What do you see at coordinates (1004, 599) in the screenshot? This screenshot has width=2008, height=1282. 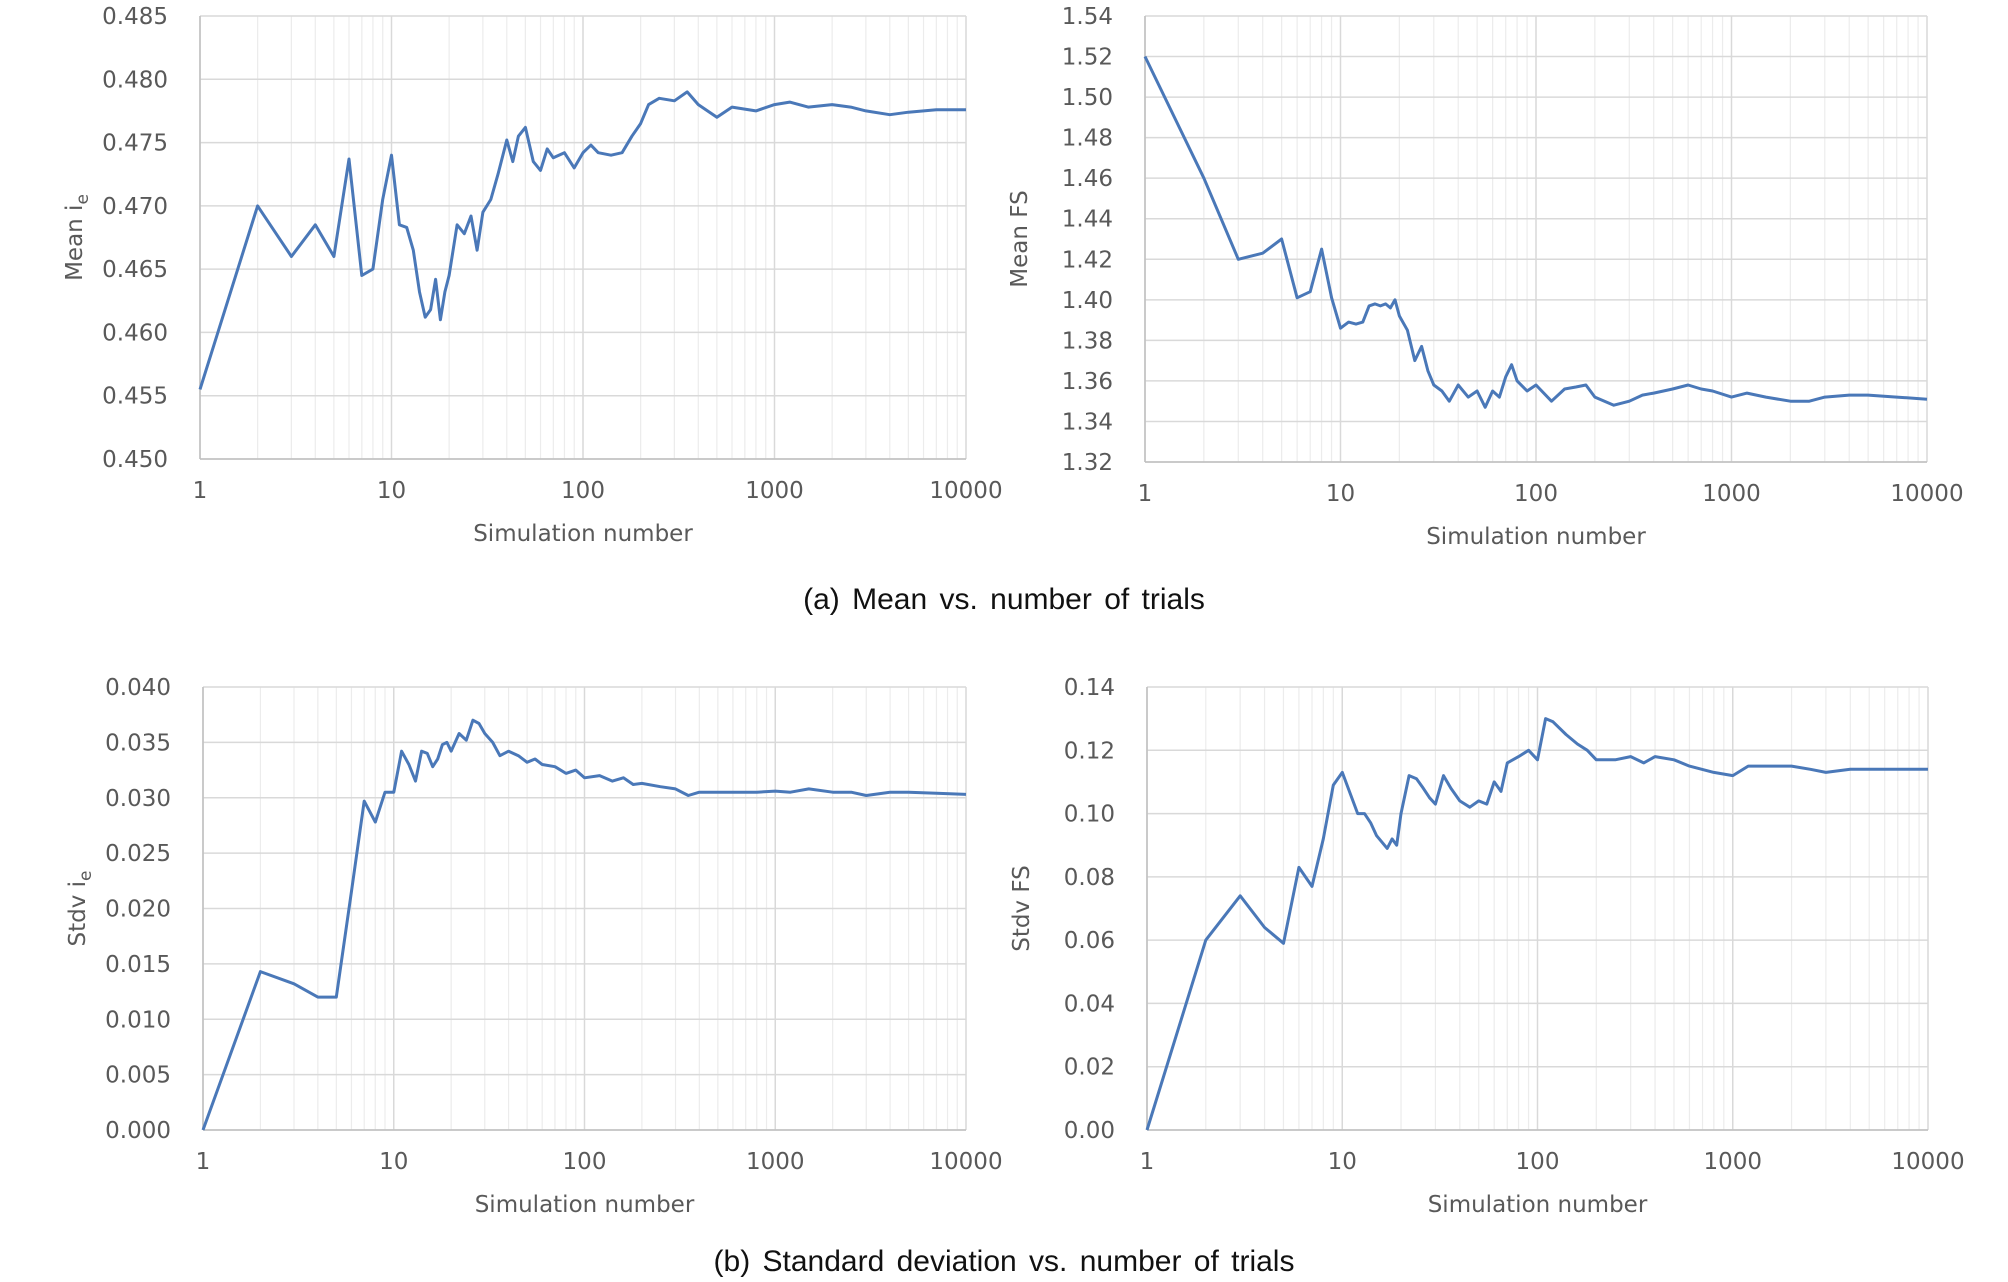 I see `caption-mean: (a) Mean vs. number of trials` at bounding box center [1004, 599].